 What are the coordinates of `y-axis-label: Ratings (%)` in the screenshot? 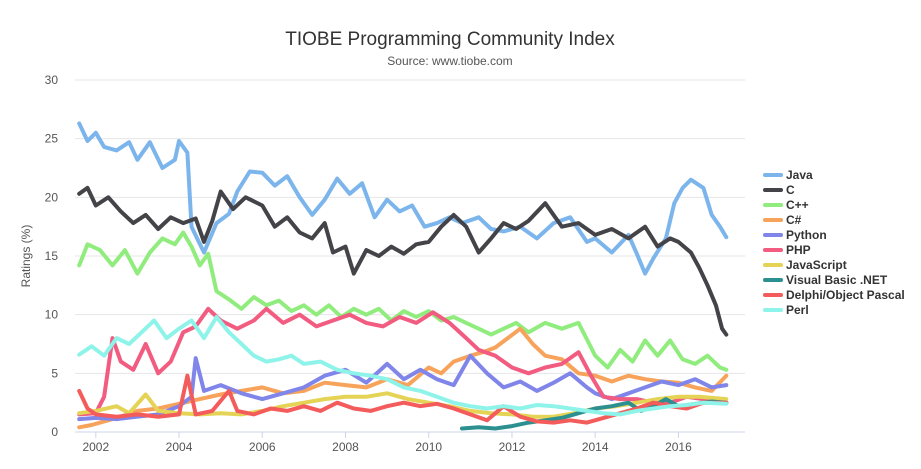 It's located at (26, 256).